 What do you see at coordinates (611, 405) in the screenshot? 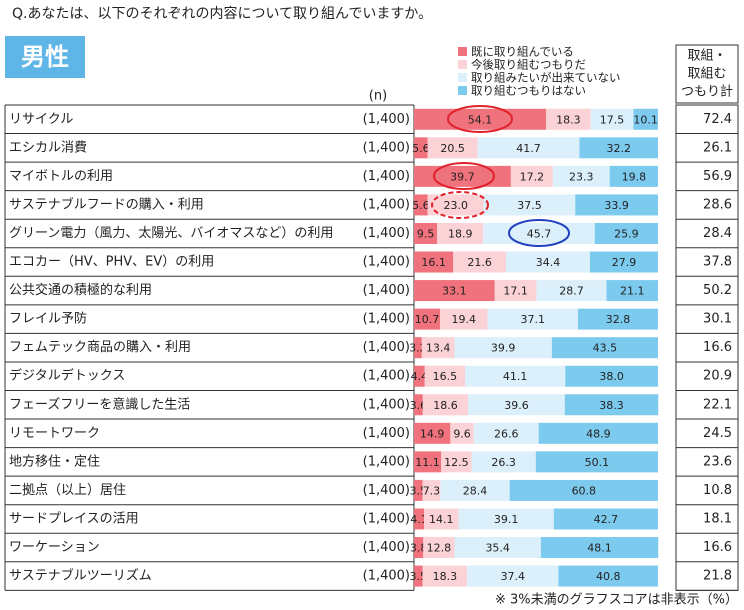
I see `bar-label: 38.3` at bounding box center [611, 405].